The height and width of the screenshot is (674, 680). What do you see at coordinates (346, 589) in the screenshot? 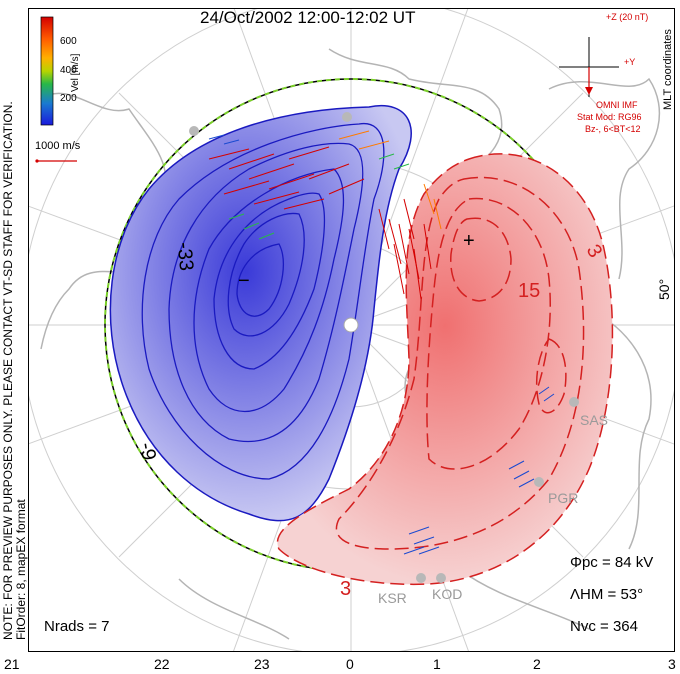
I see `contour-label-pos-3-bottom: 3` at bounding box center [346, 589].